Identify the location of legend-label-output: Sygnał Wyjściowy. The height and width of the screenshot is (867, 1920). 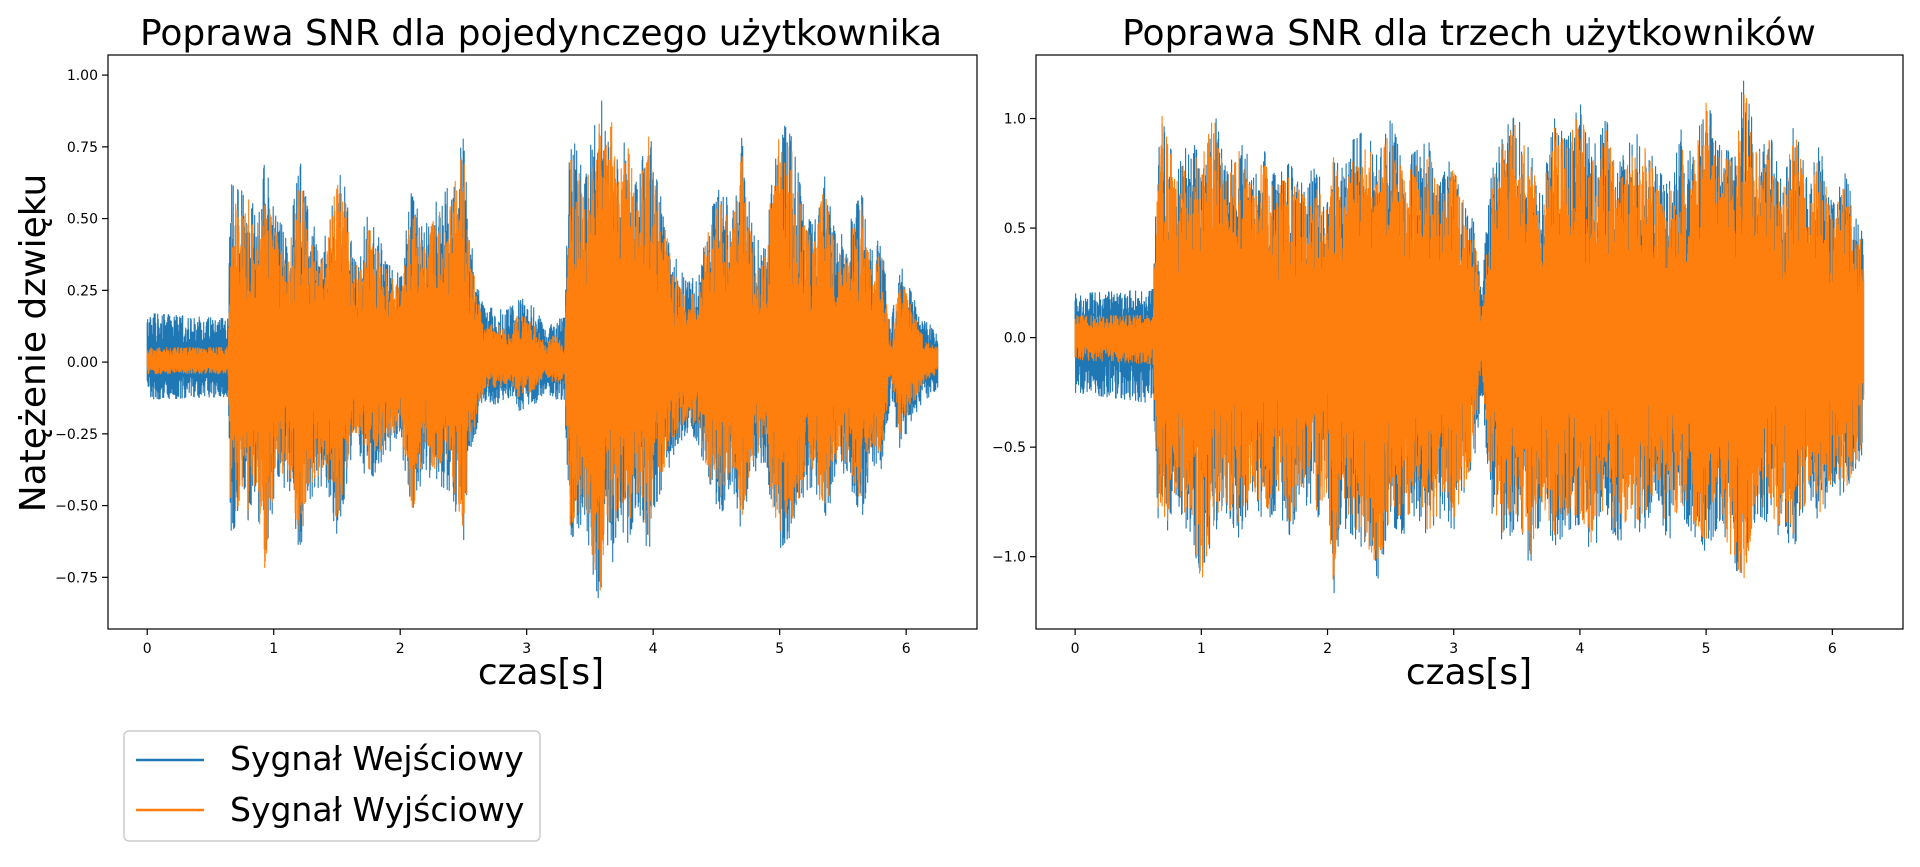
(377, 809).